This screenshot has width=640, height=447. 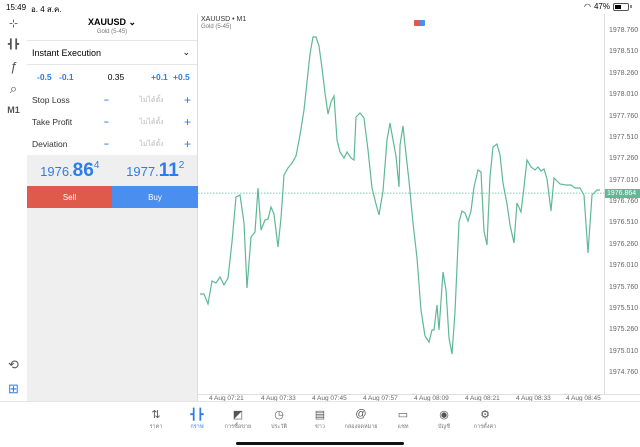 I want to click on y-tick-label: 1975.760, so click(x=624, y=287).